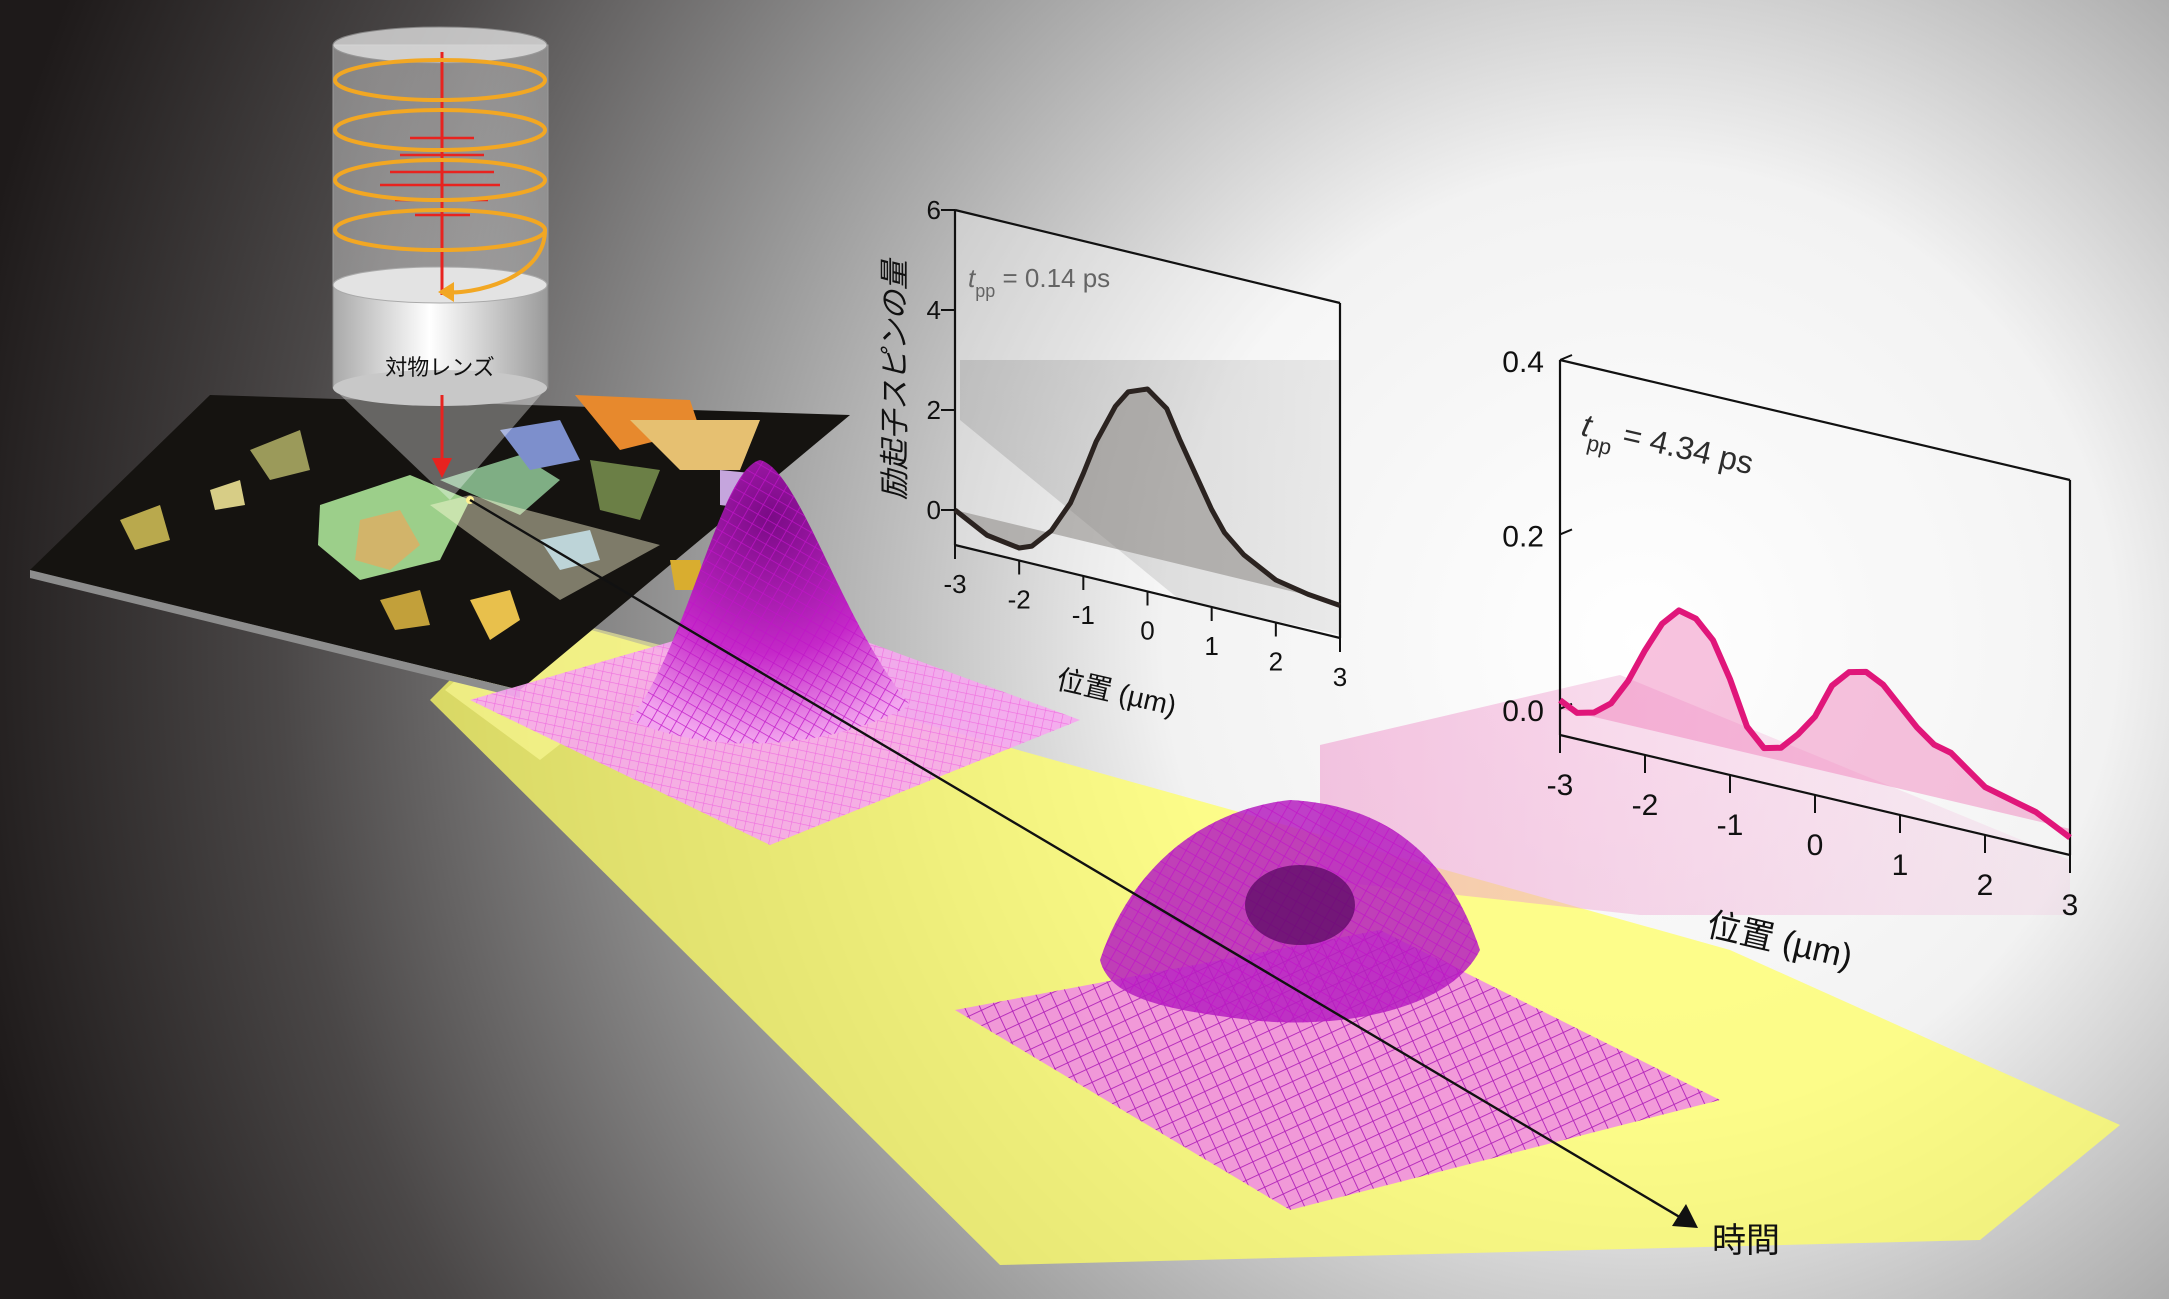  I want to click on circular-polarization-helix, so click(440, 176).